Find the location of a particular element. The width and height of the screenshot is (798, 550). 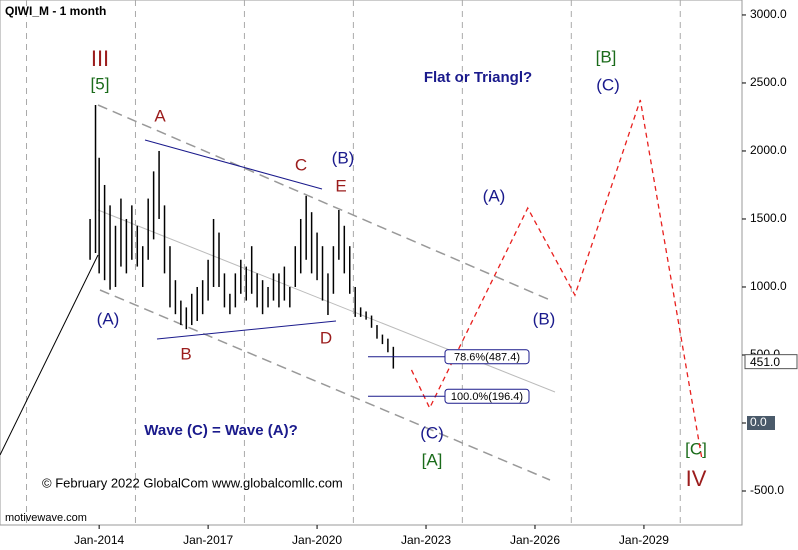

watermark: motivewave.com is located at coordinates (46, 518).